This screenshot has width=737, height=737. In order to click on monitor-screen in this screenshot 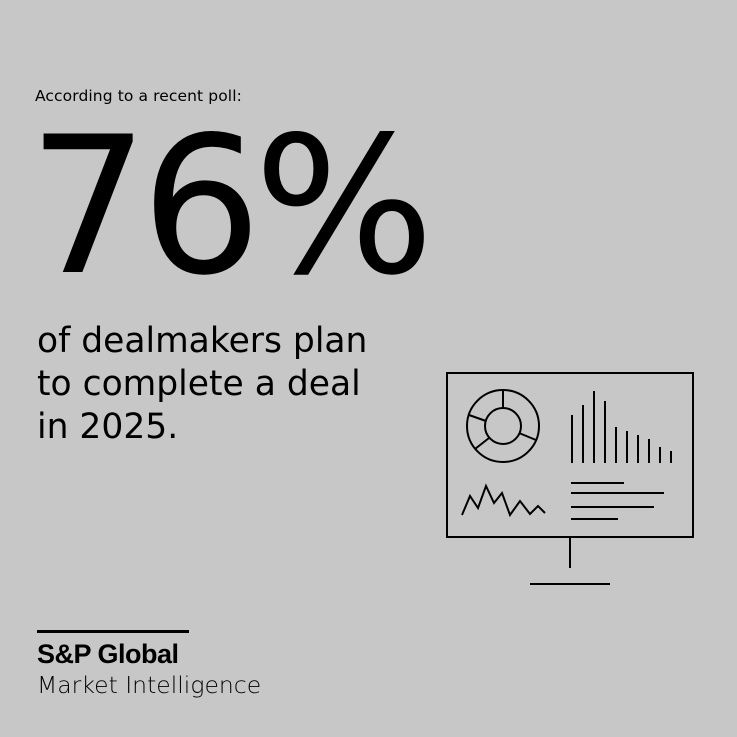, I will do `click(570, 455)`.